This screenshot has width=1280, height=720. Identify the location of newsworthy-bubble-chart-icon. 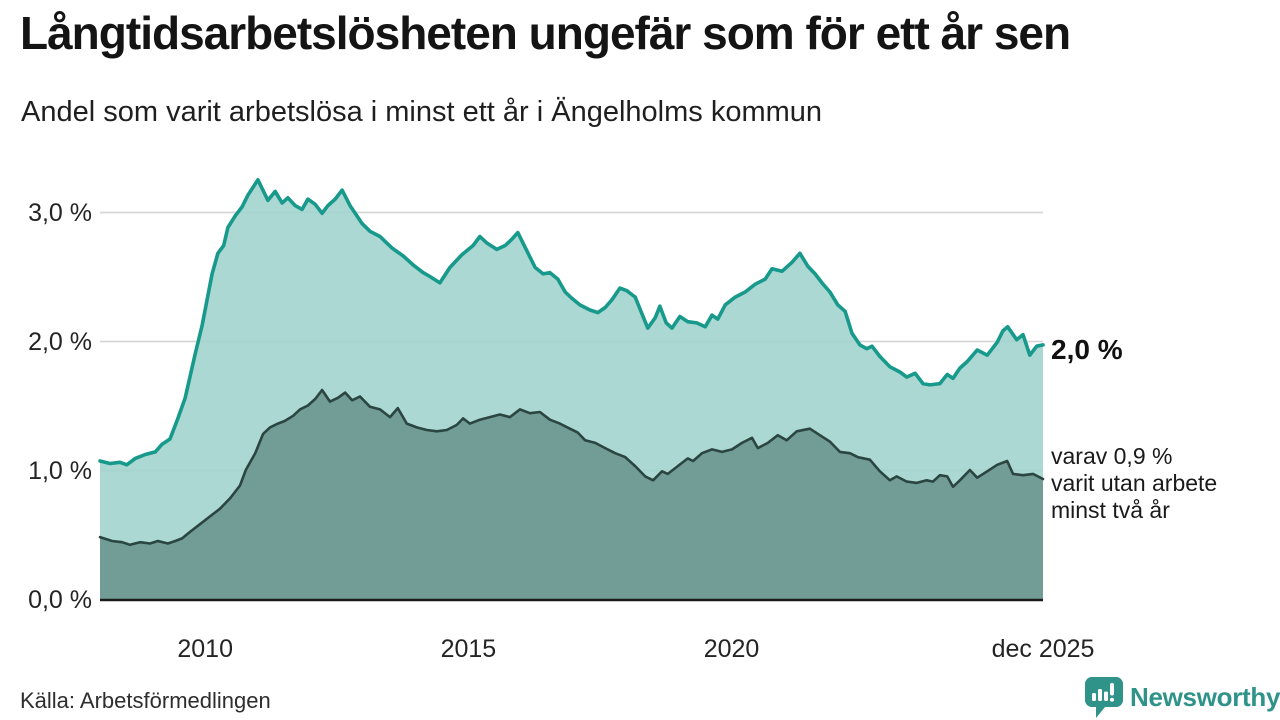
(1104, 697).